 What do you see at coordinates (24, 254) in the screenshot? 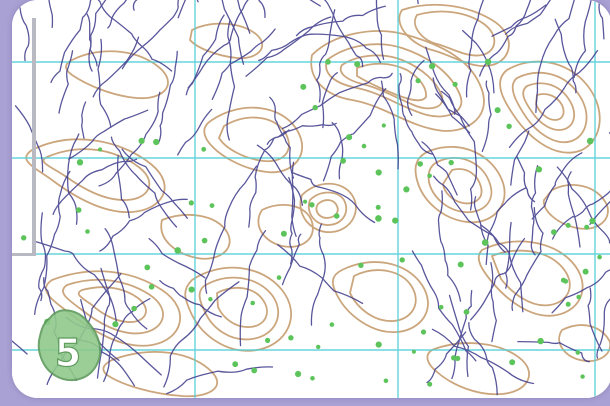
I see `map-edge-horizontal` at bounding box center [24, 254].